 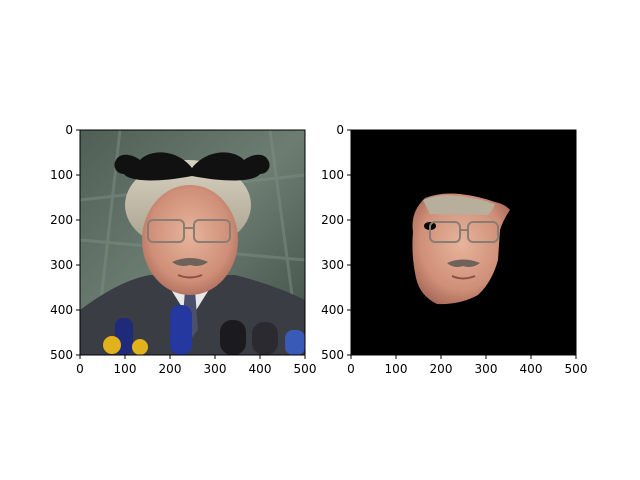 I want to click on right-x-tick-label: 400, so click(x=531, y=369).